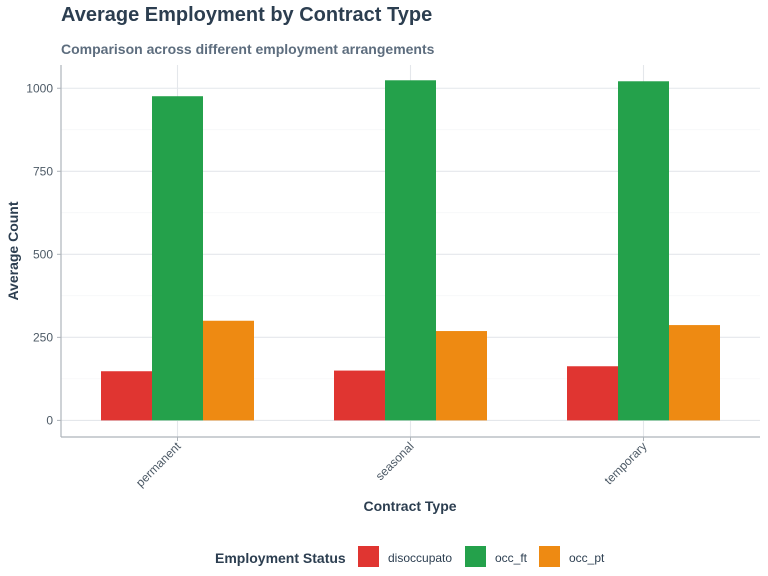  What do you see at coordinates (280, 558) in the screenshot?
I see `legend-title: Employment Status` at bounding box center [280, 558].